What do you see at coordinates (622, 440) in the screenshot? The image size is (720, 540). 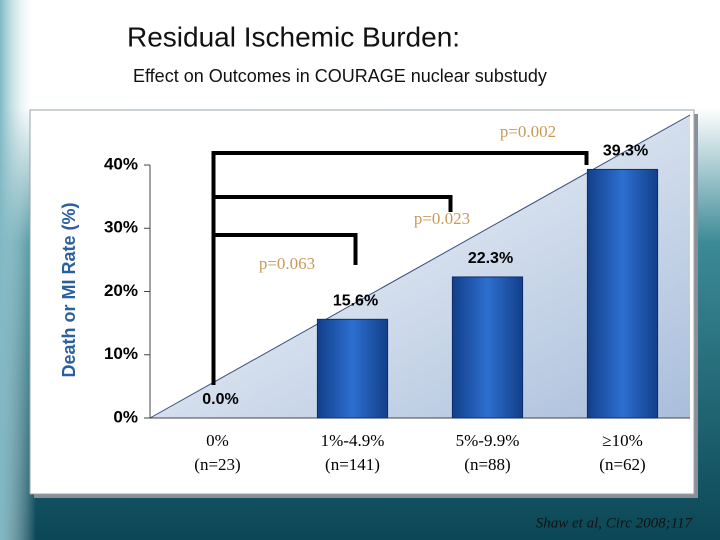 I see `x-tick-label: ≥10%` at bounding box center [622, 440].